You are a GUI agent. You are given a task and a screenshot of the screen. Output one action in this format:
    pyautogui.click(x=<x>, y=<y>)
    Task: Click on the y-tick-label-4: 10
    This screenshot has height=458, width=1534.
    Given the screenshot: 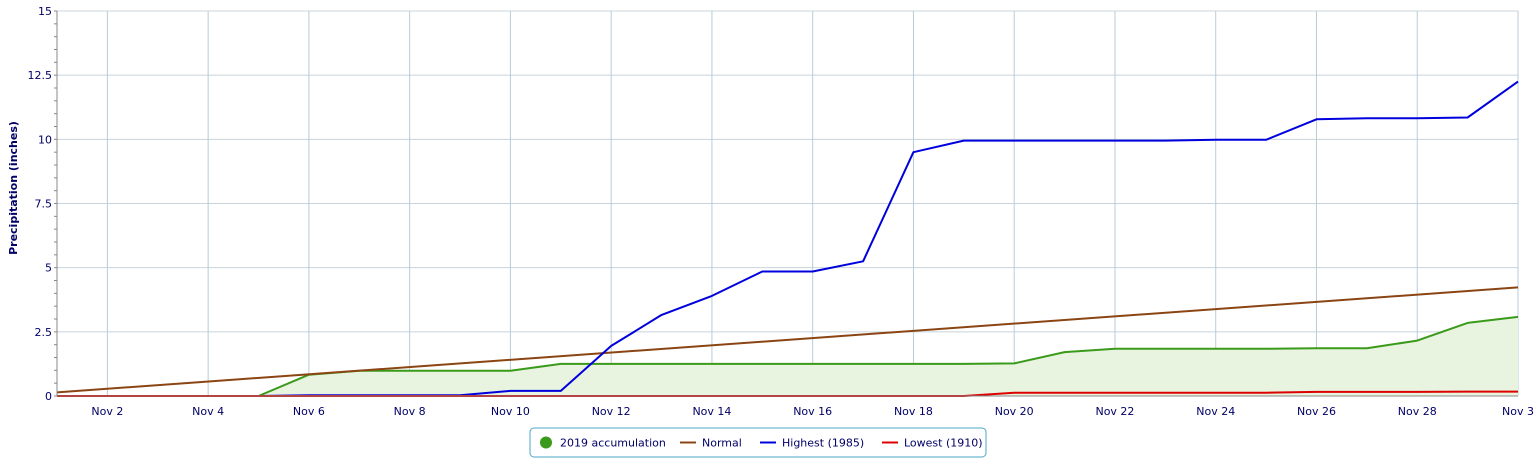 What is the action you would take?
    pyautogui.click(x=45, y=139)
    